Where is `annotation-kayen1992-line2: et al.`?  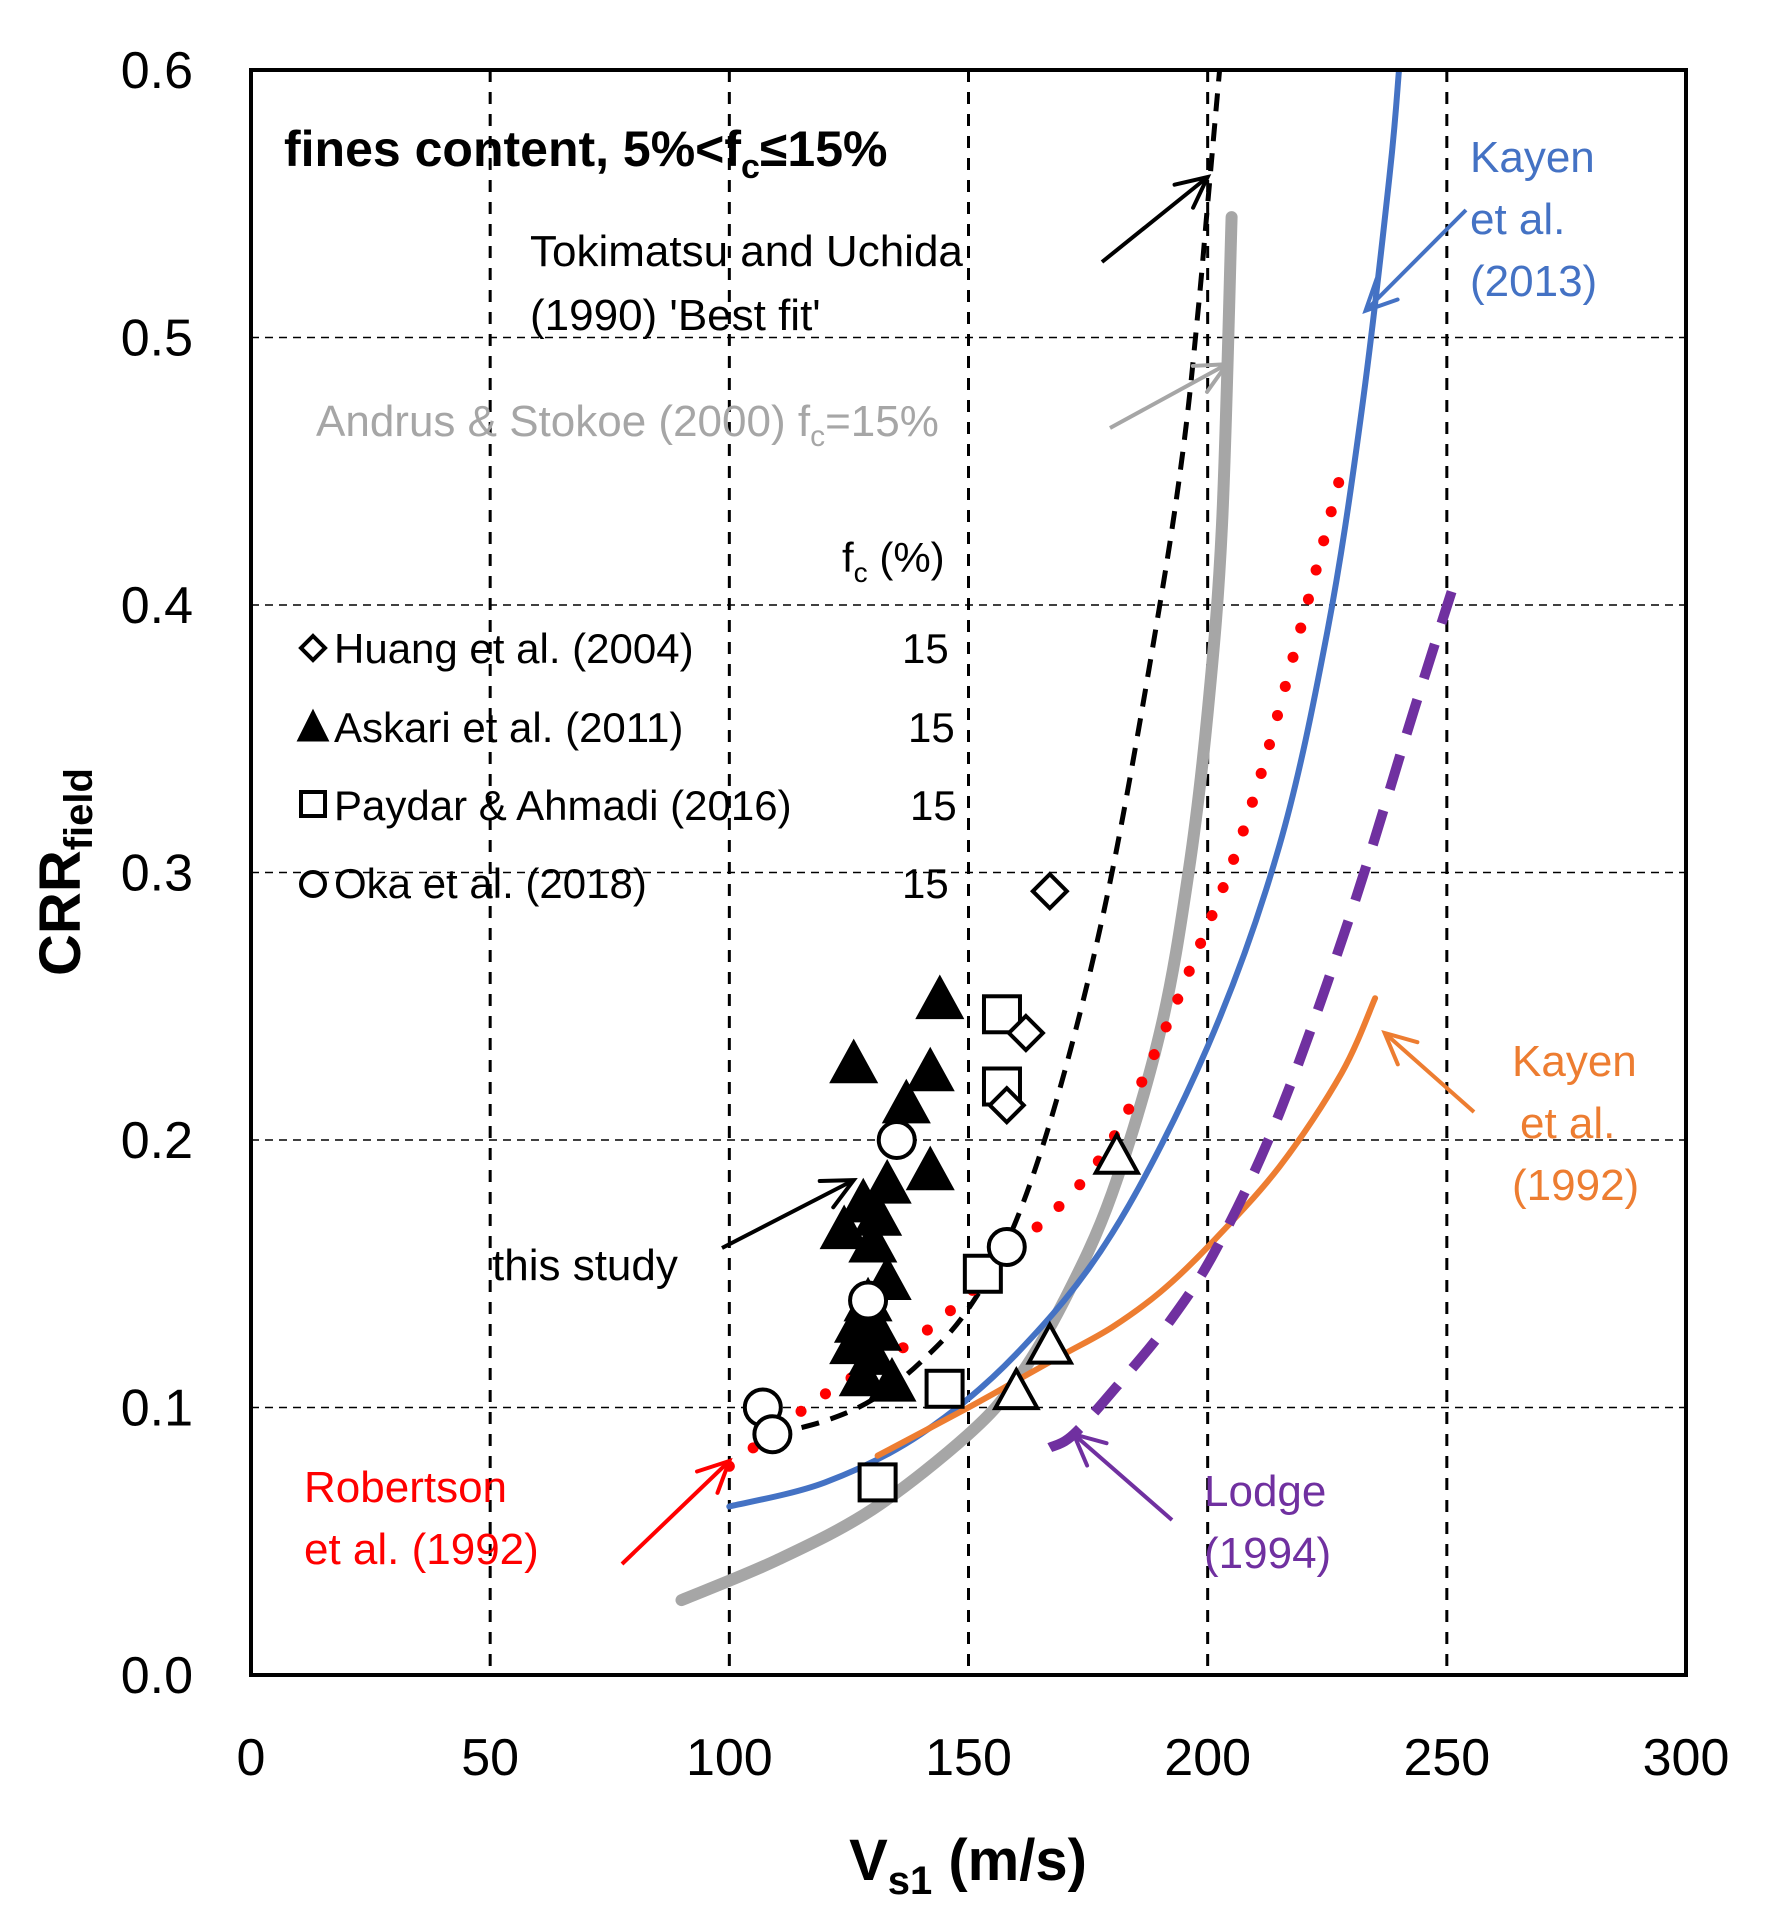 annotation-kayen1992-line2: et al. is located at coordinates (1567, 1123).